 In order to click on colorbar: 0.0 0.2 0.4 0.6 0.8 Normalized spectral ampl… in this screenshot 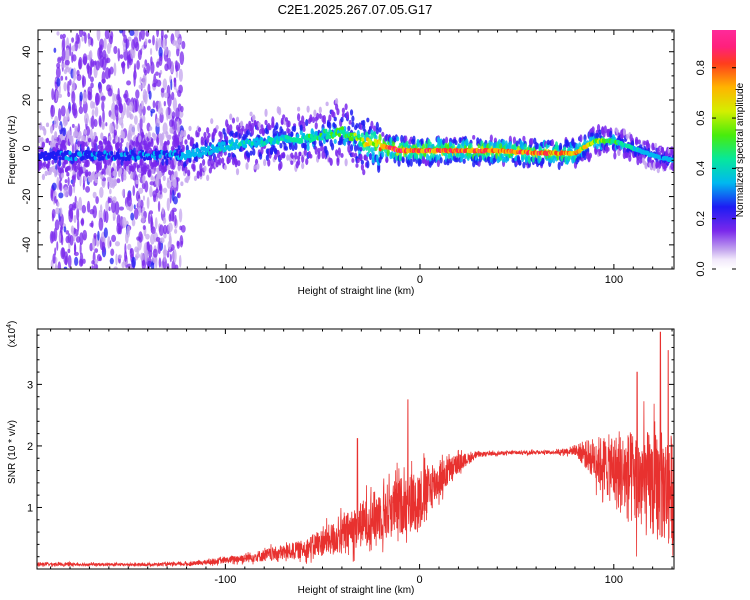, I will do `click(720, 153)`.